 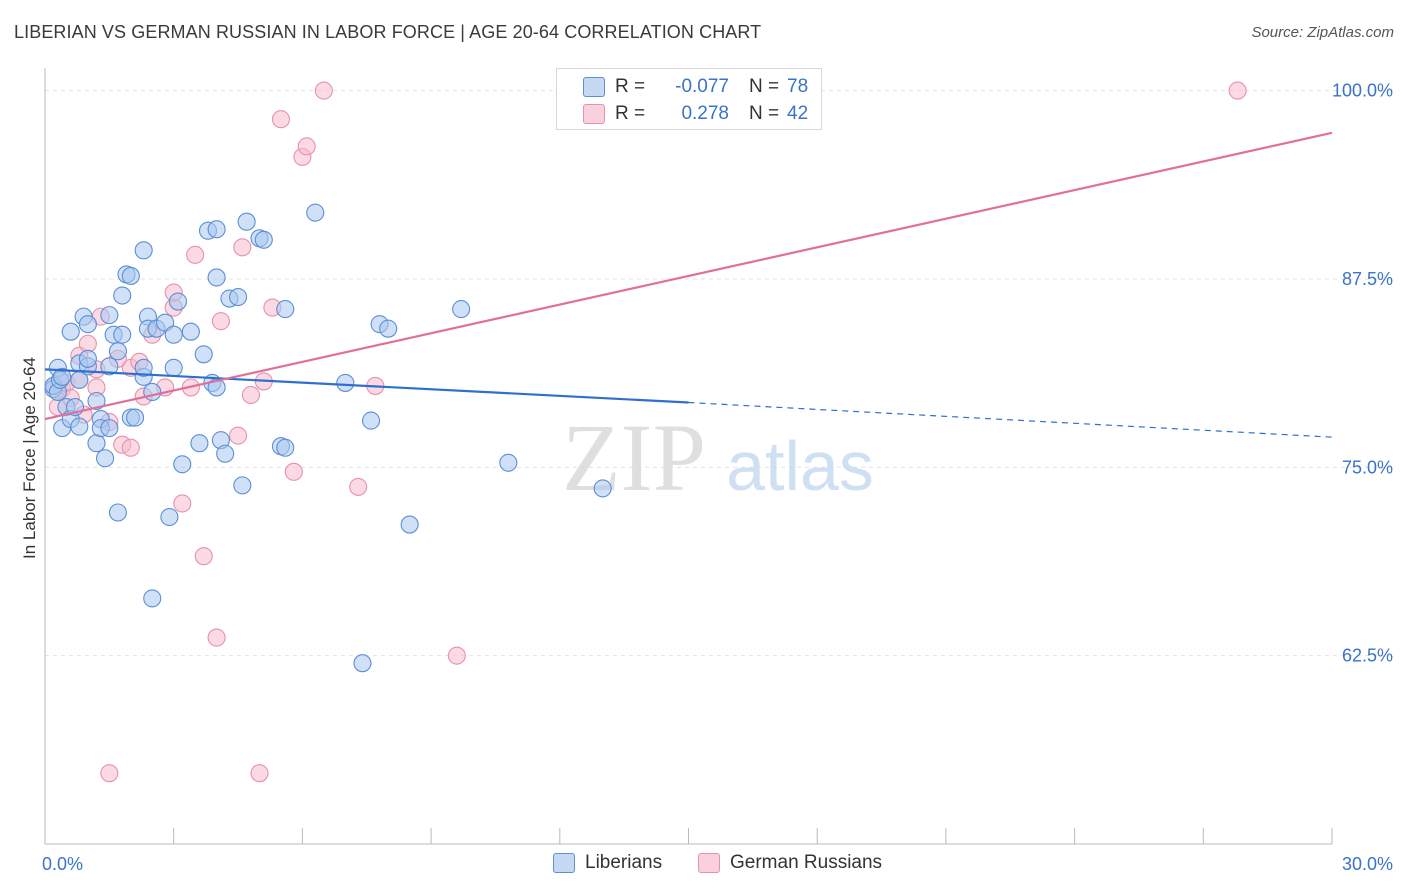 I want to click on y-tick-label: 62.5%, so click(x=1367, y=656).